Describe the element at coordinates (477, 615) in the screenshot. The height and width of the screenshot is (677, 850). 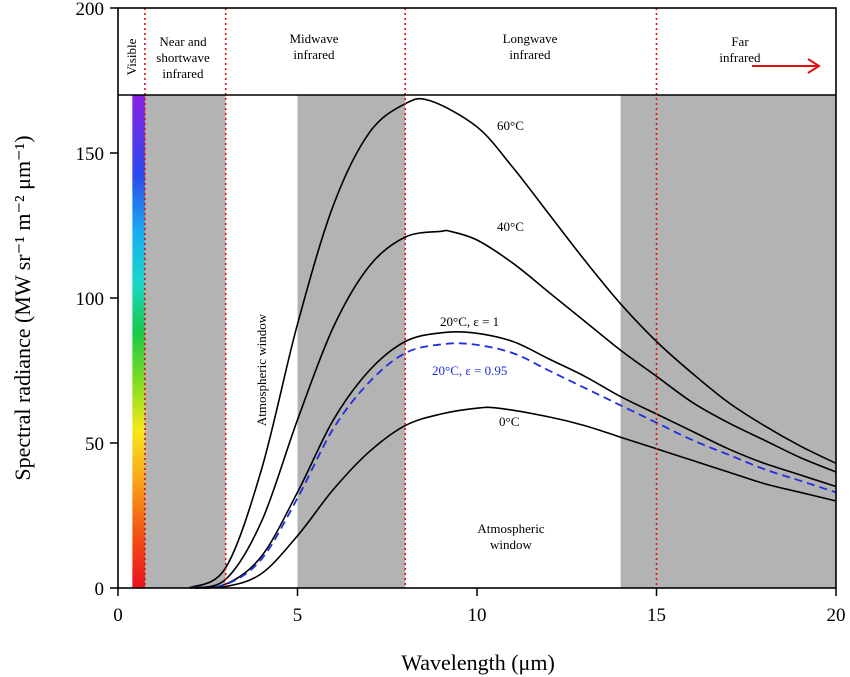
I see `x-tick-label-2: 10` at that location.